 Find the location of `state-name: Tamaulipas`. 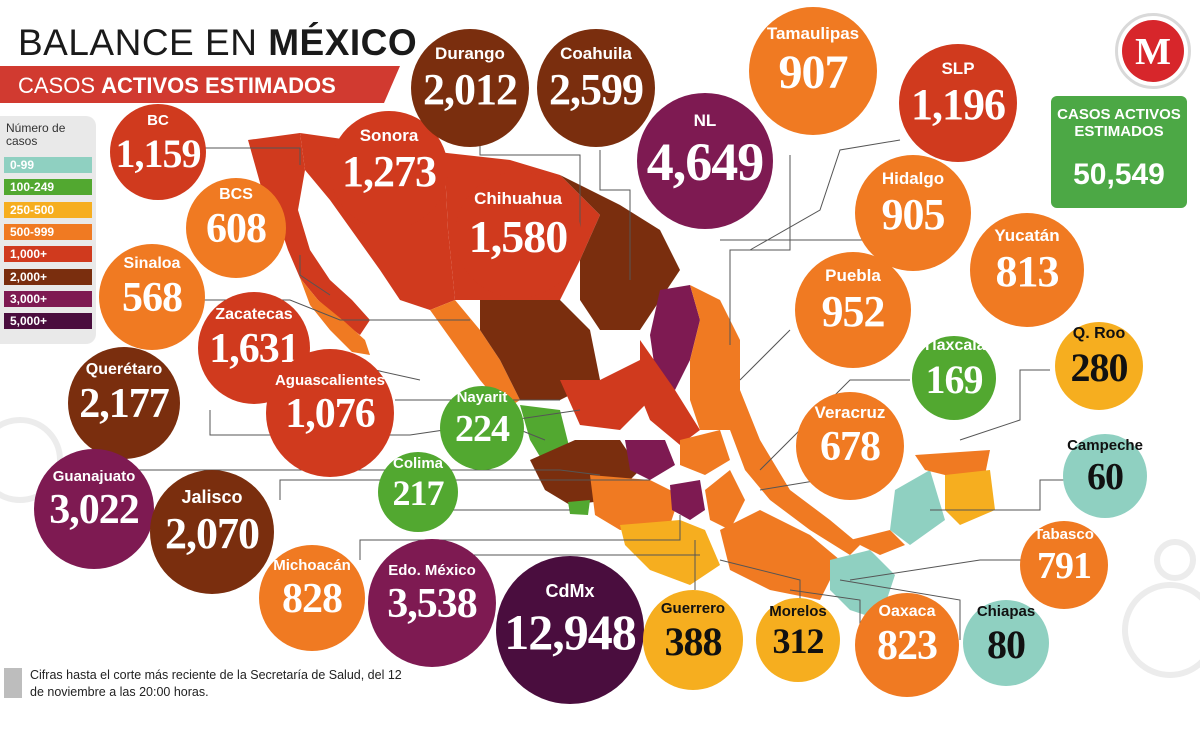

state-name: Tamaulipas is located at coordinates (813, 34).